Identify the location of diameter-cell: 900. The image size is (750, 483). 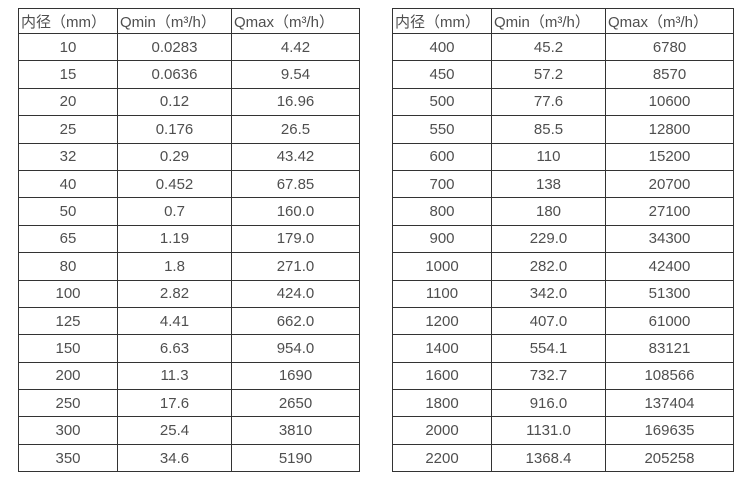
(442, 239).